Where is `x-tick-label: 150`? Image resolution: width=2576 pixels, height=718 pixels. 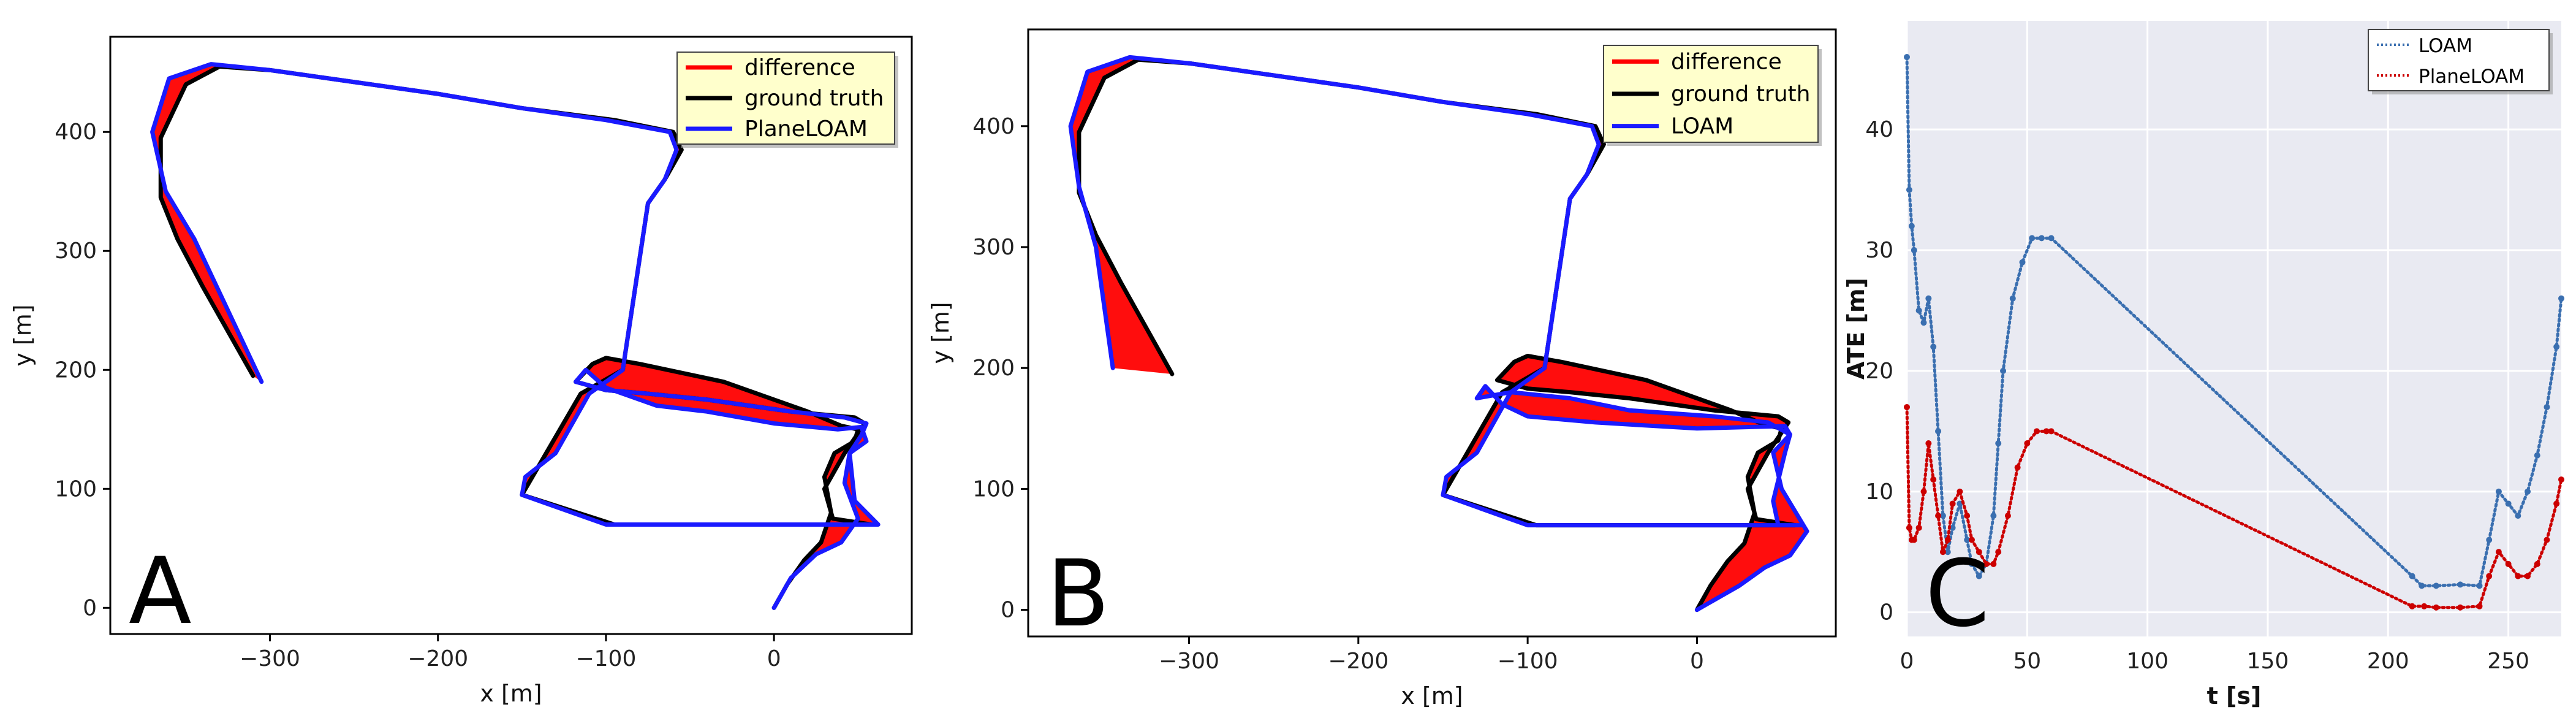 x-tick-label: 150 is located at coordinates (2268, 661).